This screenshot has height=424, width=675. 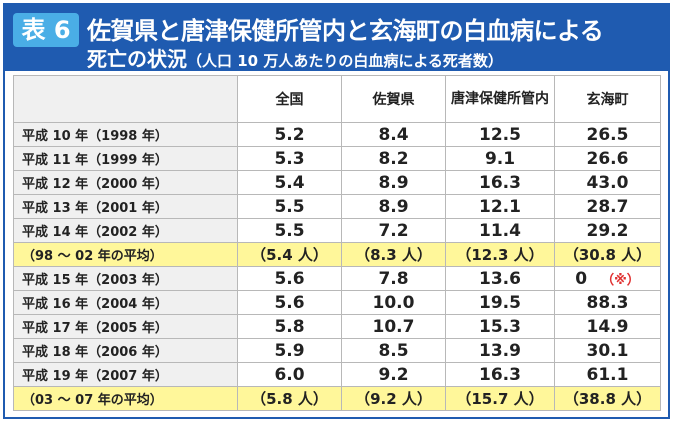 I want to click on value-cell: 26.6, so click(x=607, y=158).